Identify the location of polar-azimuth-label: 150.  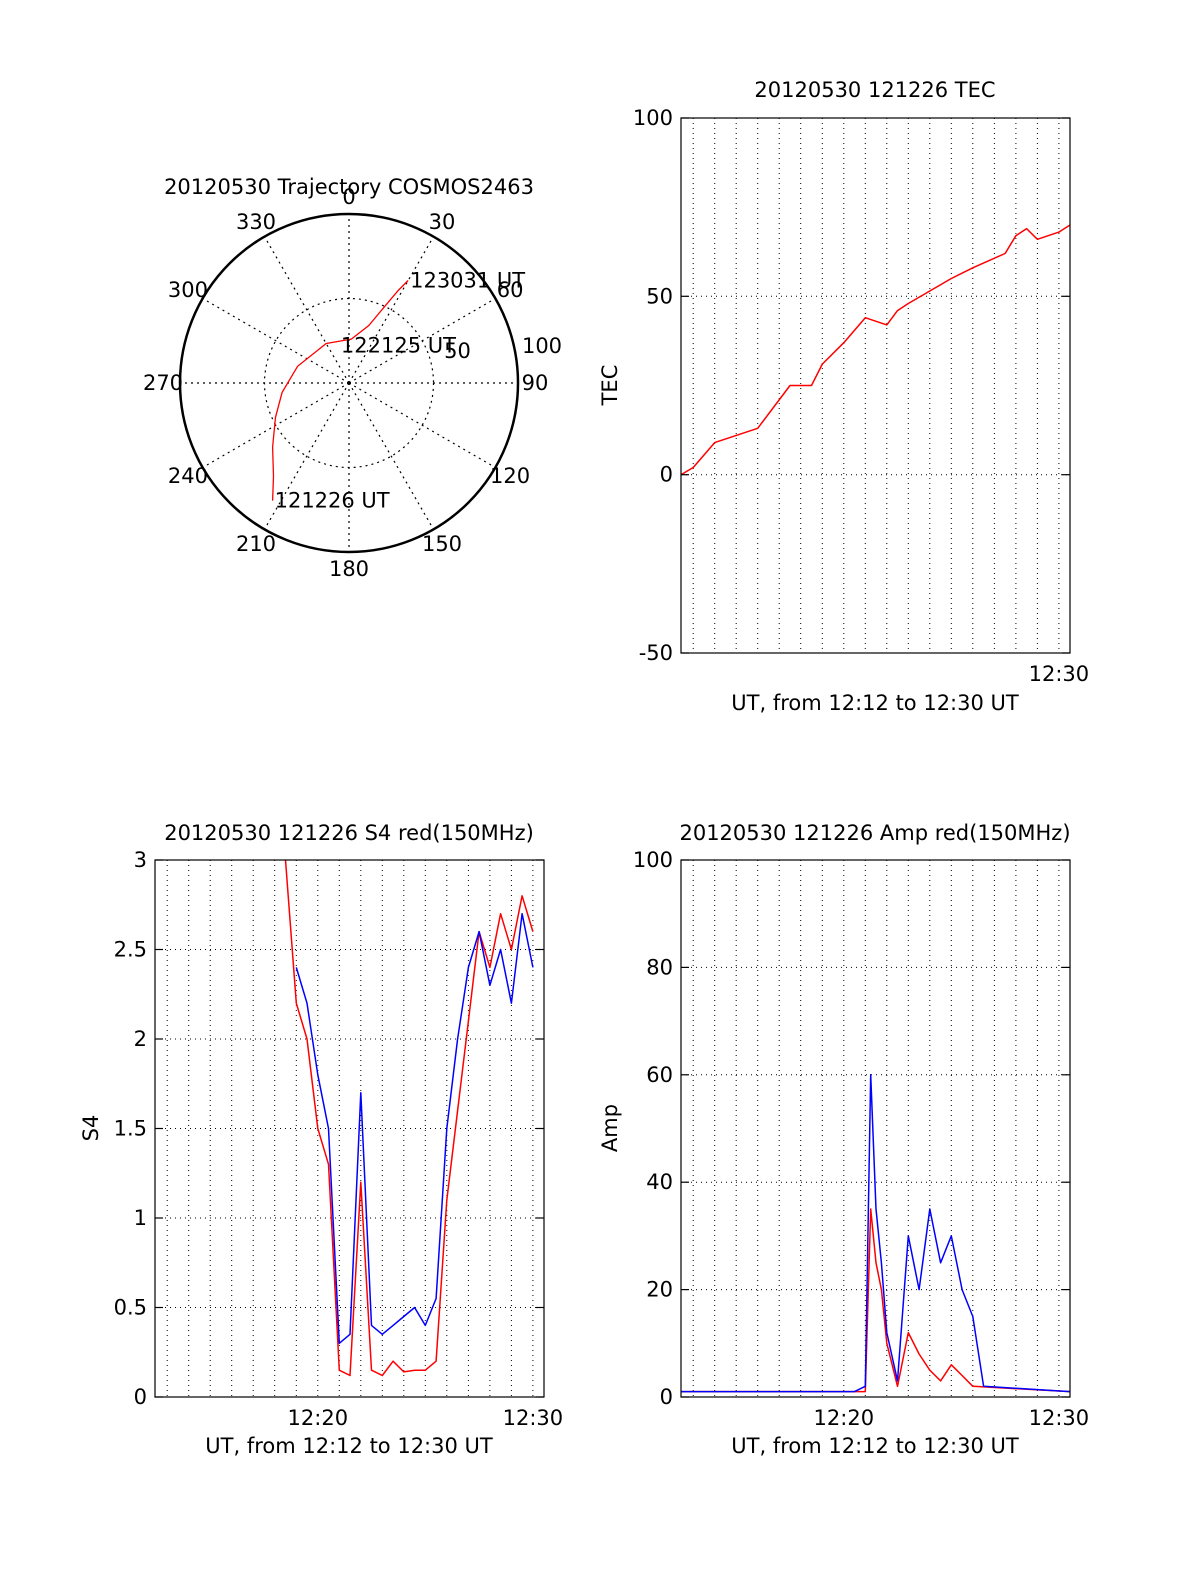
(442, 544).